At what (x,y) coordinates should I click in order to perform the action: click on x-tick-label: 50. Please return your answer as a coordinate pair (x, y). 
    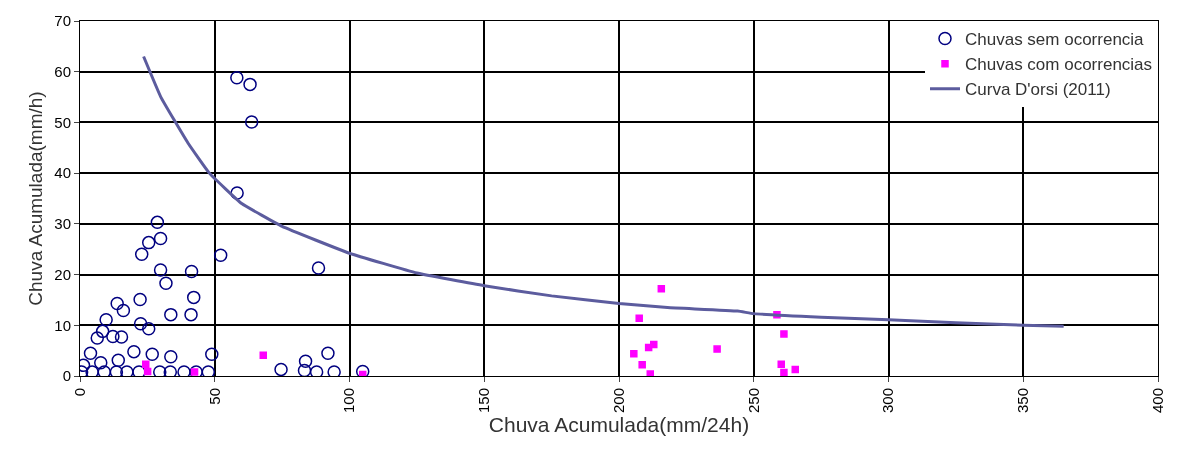
    Looking at the image, I should click on (214, 396).